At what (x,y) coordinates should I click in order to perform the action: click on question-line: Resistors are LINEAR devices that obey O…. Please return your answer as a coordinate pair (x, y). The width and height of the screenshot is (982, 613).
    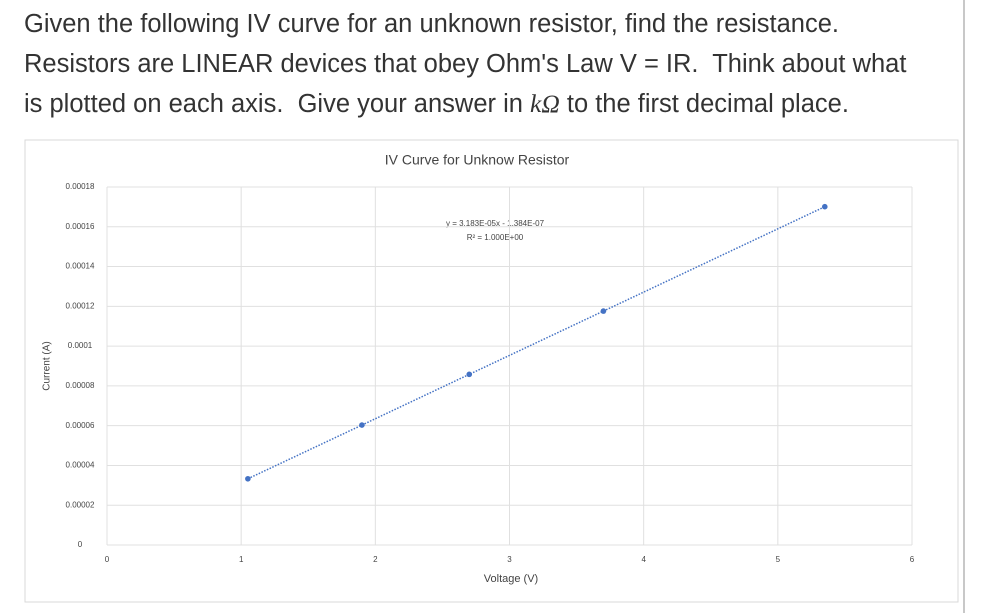
    Looking at the image, I should click on (465, 64).